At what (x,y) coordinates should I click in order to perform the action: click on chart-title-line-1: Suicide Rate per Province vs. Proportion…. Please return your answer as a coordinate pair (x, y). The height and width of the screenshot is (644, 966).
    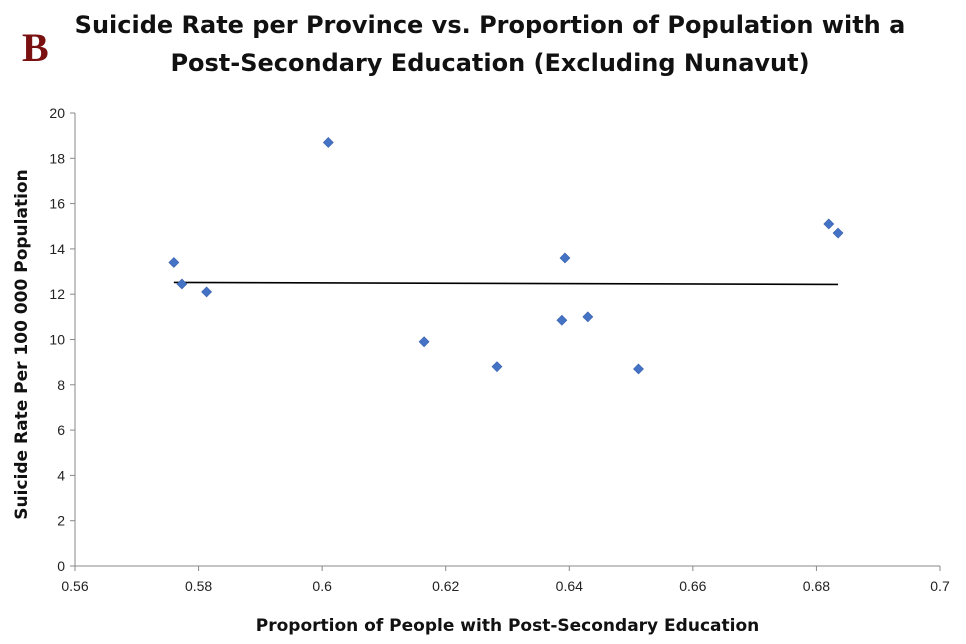
    Looking at the image, I should click on (490, 25).